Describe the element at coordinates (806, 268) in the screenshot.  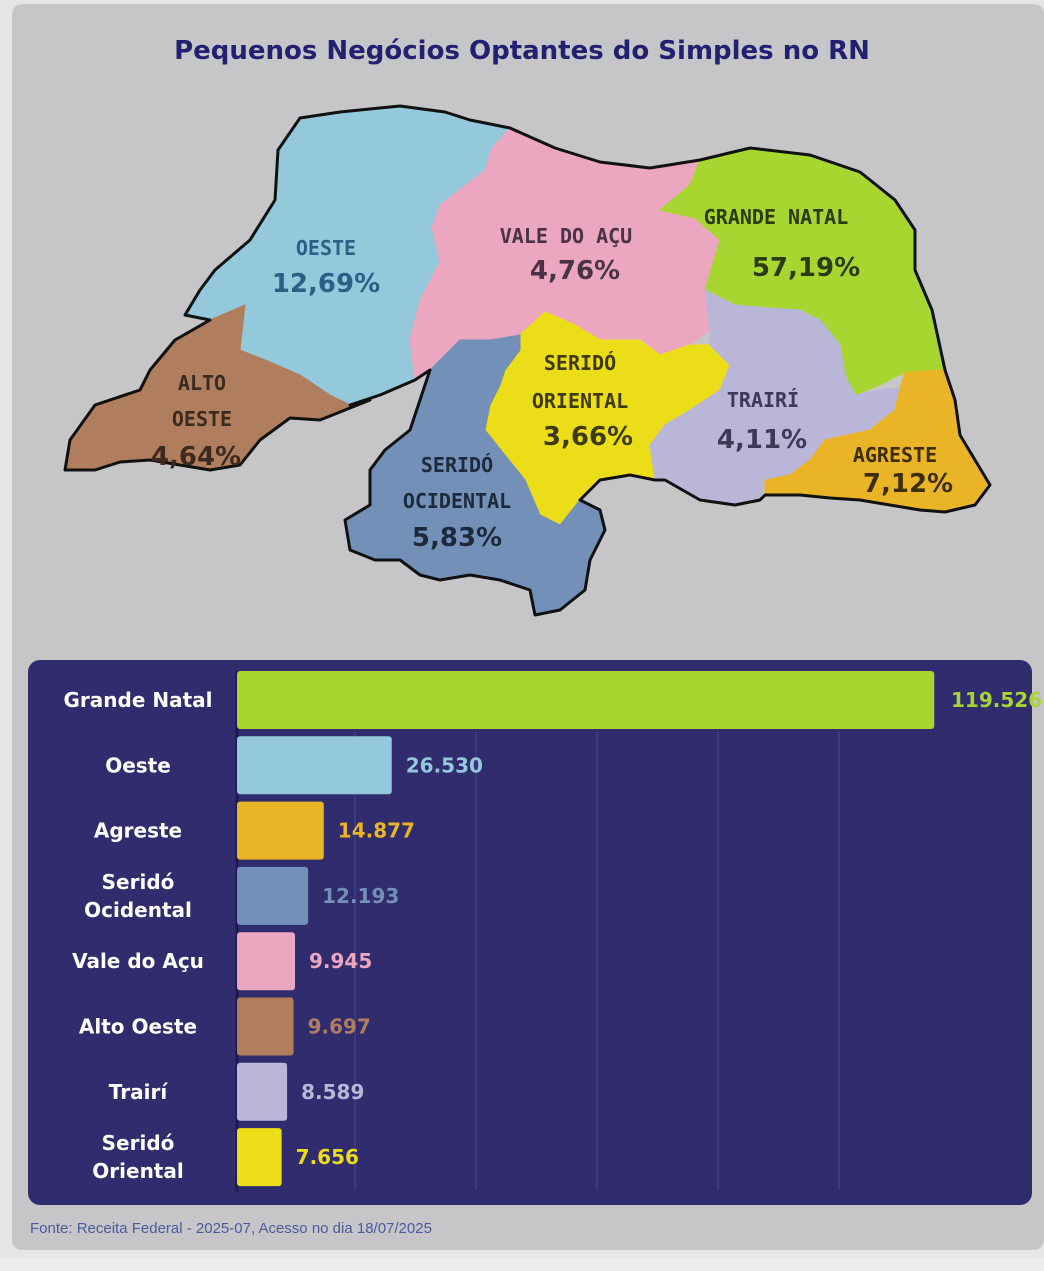
I see `region-pct-grande-natal: 57,19%` at that location.